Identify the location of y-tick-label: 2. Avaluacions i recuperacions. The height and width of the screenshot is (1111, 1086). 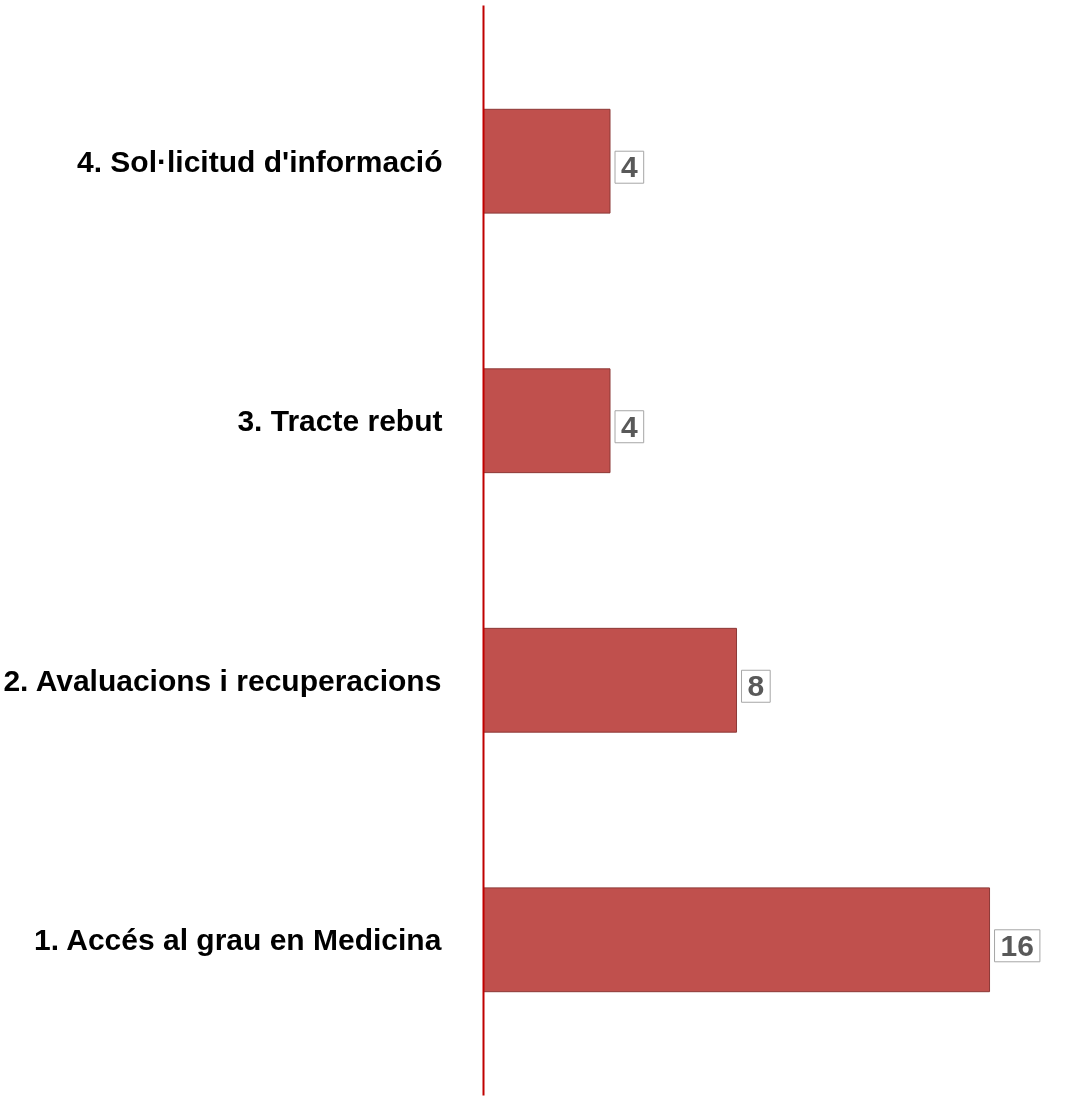
(222, 680).